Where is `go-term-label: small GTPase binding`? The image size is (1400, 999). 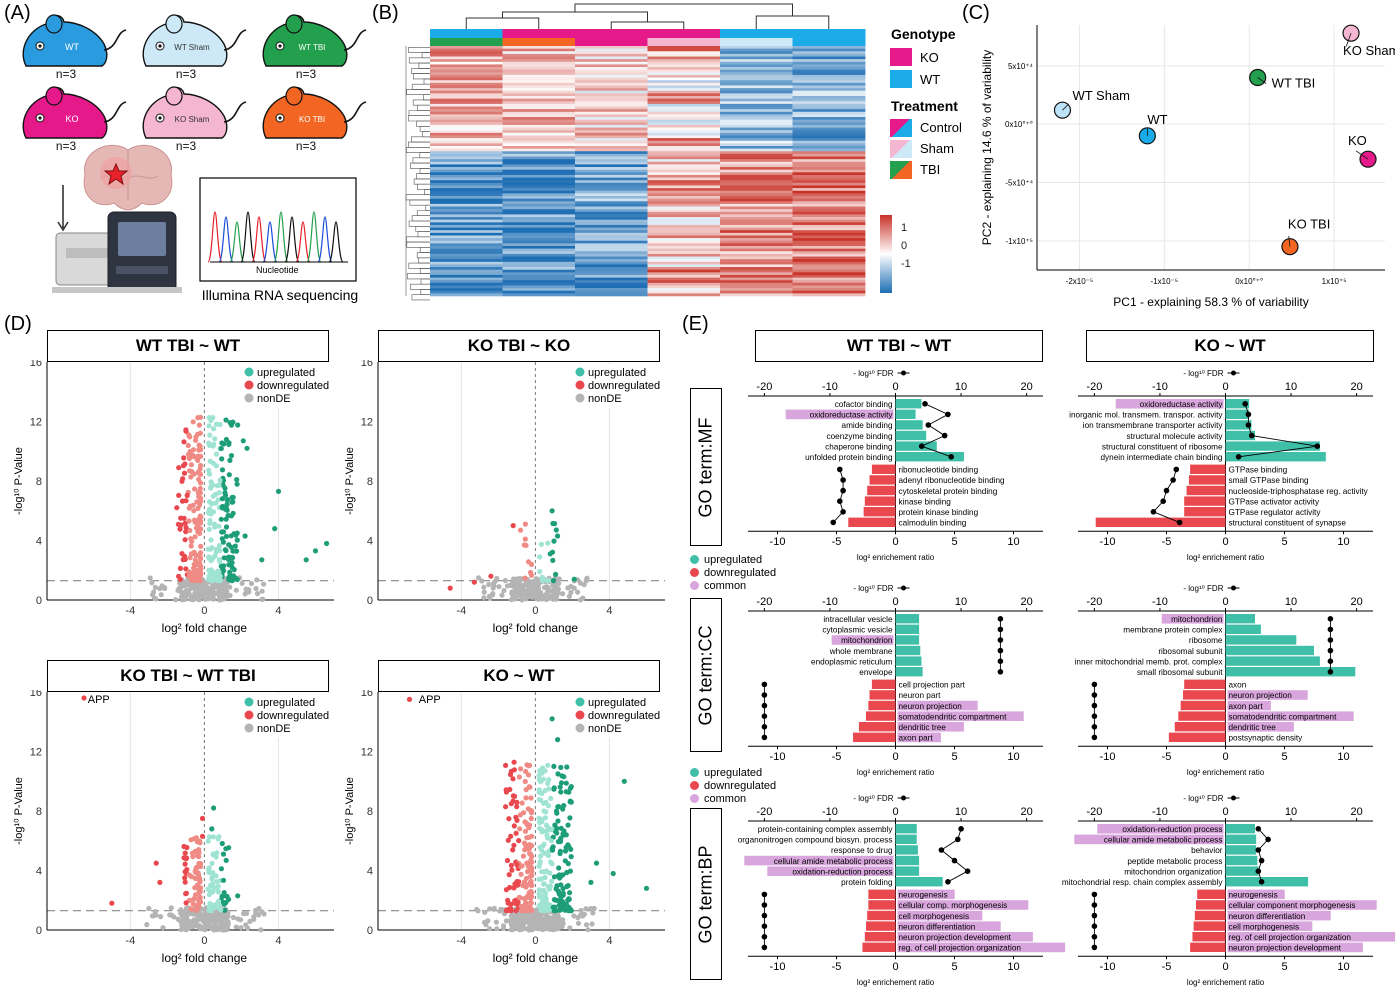
go-term-label: small GTPase binding is located at coordinates (1269, 480).